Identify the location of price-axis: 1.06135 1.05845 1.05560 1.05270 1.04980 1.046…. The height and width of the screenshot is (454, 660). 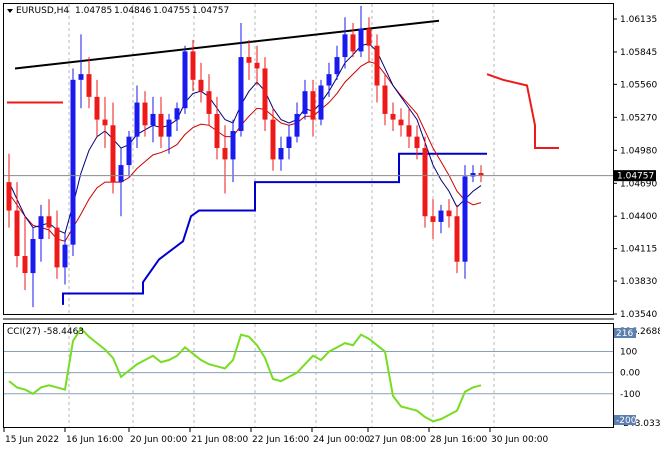
(635, 167).